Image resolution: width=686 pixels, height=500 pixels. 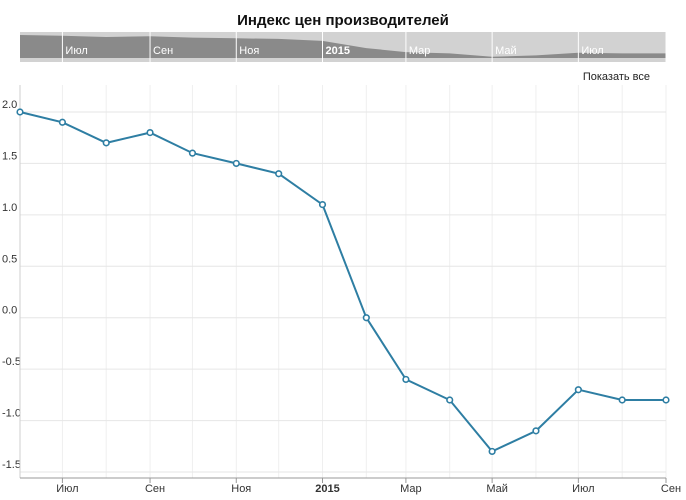 I want to click on navigator-series-area, so click(x=343, y=46).